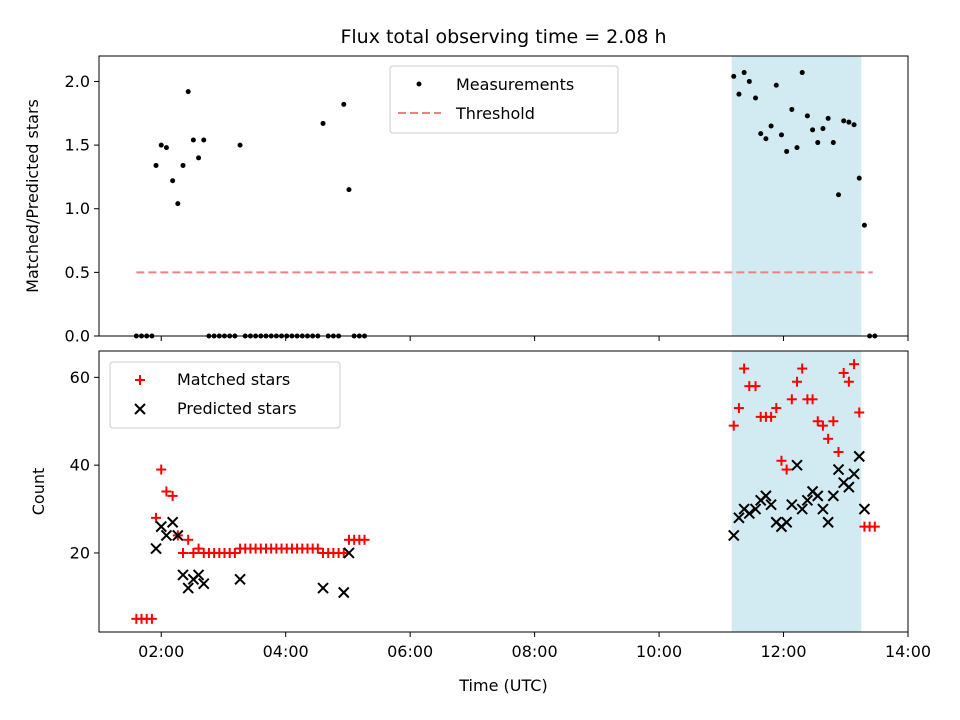 This screenshot has height=720, width=960. Describe the element at coordinates (77, 145) in the screenshot. I see `y-tick-label: 1.5` at that location.